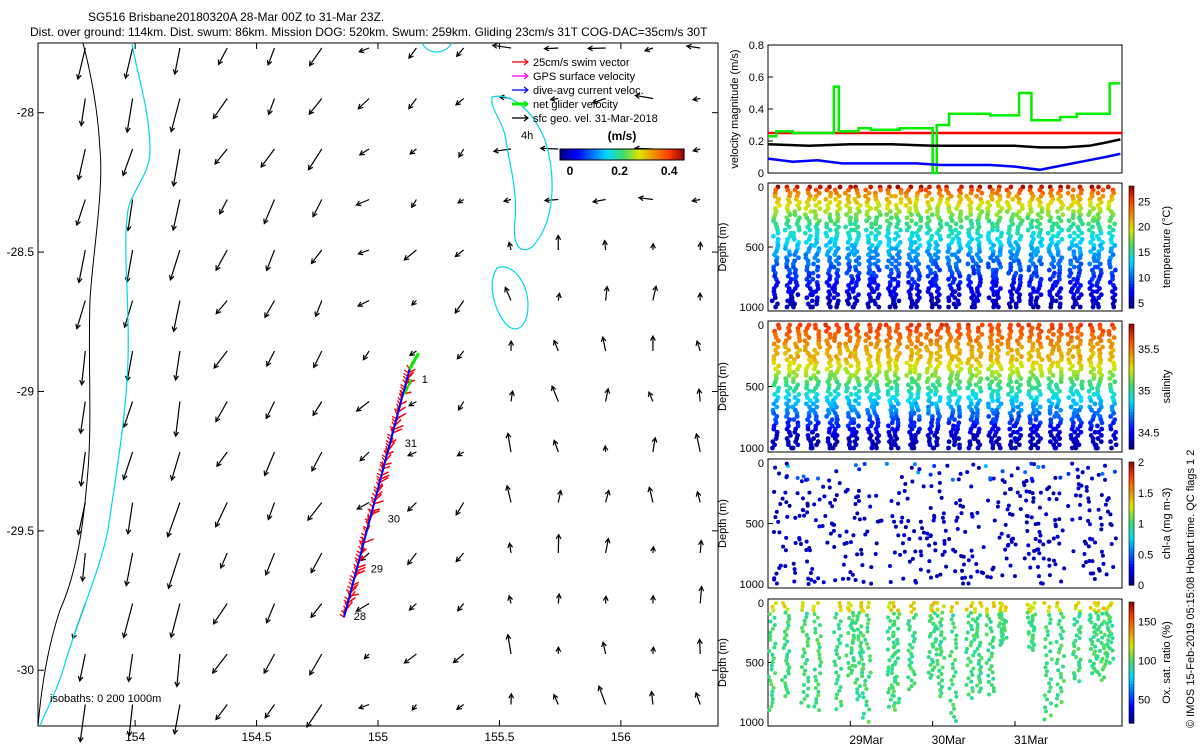 The image size is (1200, 750). Describe the element at coordinates (1131, 386) in the screenshot. I see `colorbar-frame` at that location.